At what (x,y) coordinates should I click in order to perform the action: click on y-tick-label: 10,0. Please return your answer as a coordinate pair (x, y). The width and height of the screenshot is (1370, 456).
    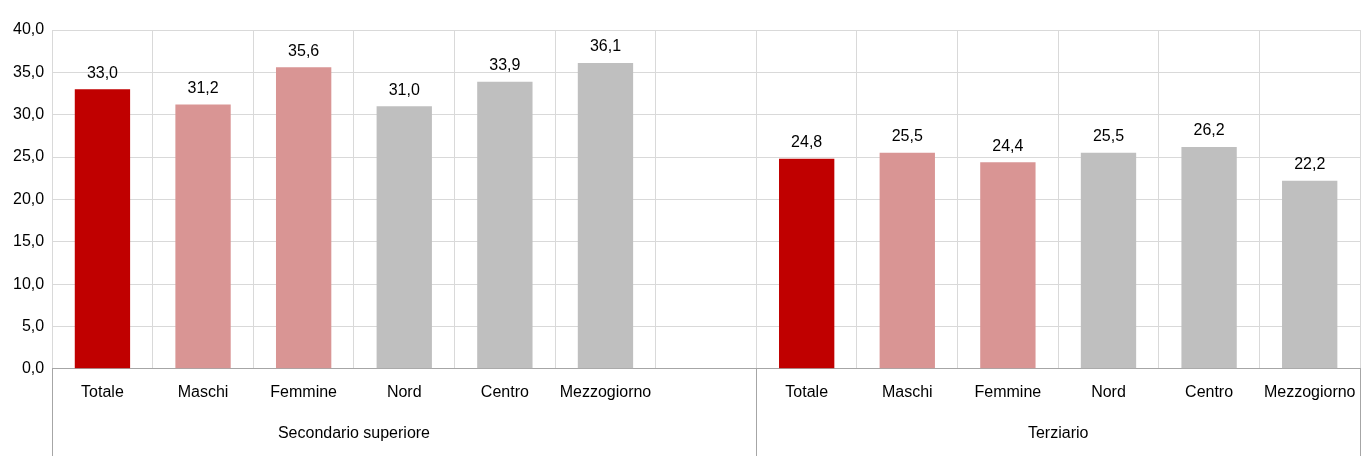
    Looking at the image, I should click on (29, 283).